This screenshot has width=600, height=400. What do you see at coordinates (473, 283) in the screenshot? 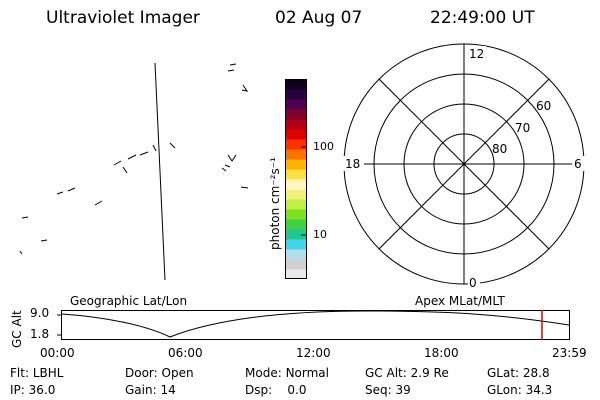
I see `mlt-label-bottom: 0` at bounding box center [473, 283].